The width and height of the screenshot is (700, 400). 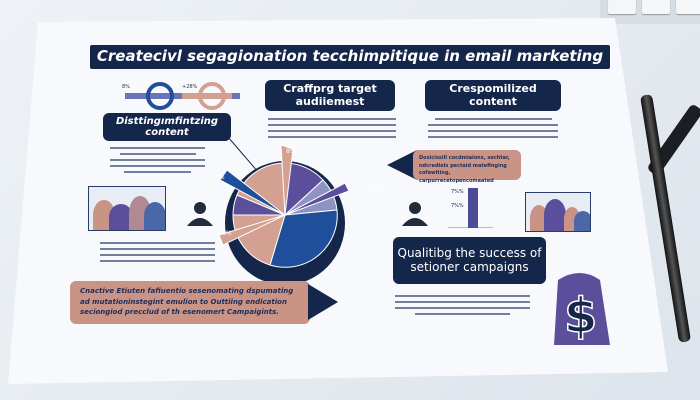 I want to click on dollar-icon: $, so click(x=582, y=309).